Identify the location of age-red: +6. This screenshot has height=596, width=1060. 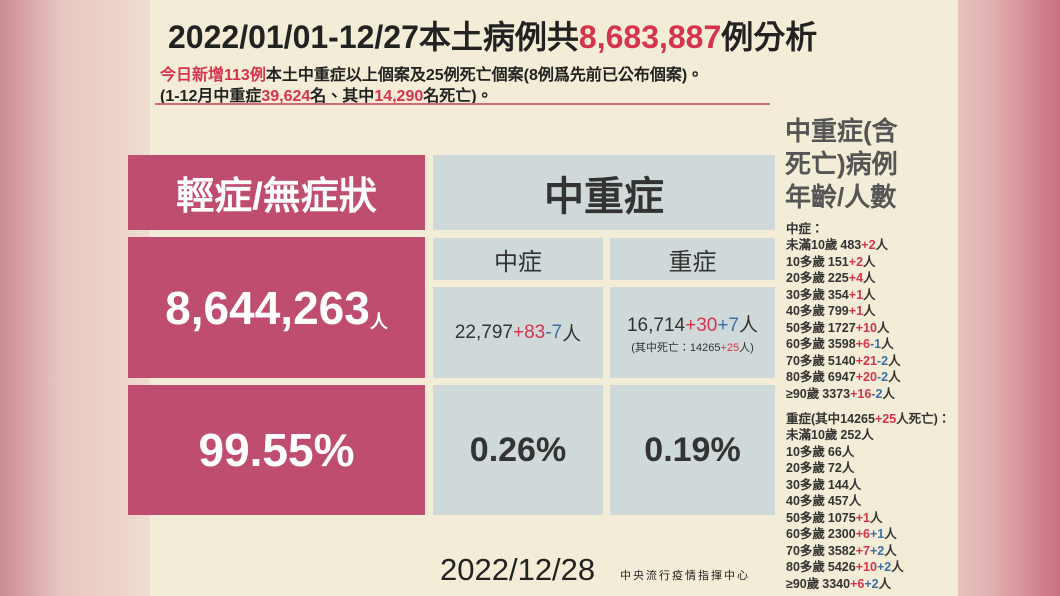
(862, 344).